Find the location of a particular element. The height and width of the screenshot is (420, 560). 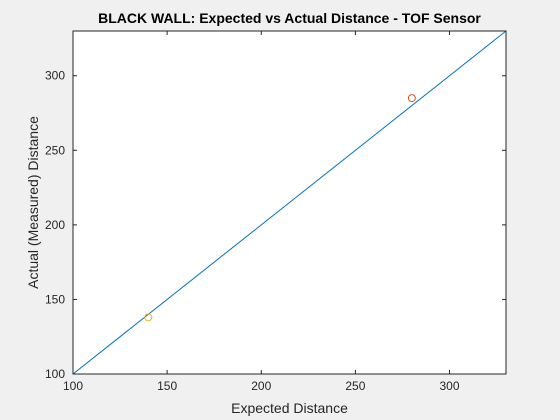

y-tick-label: 250 is located at coordinates (55, 150).